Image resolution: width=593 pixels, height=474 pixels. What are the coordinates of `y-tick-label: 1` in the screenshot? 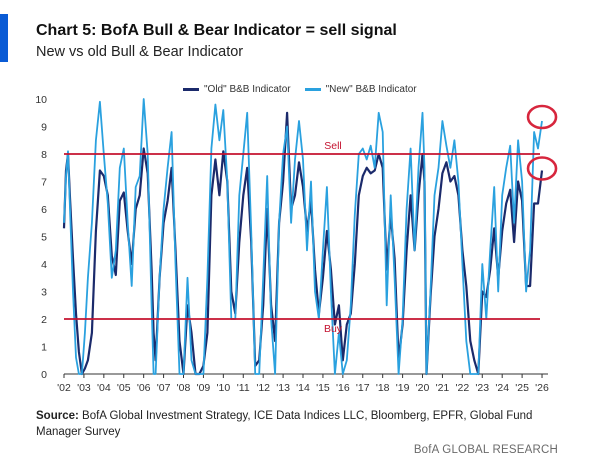 It's located at (44, 348).